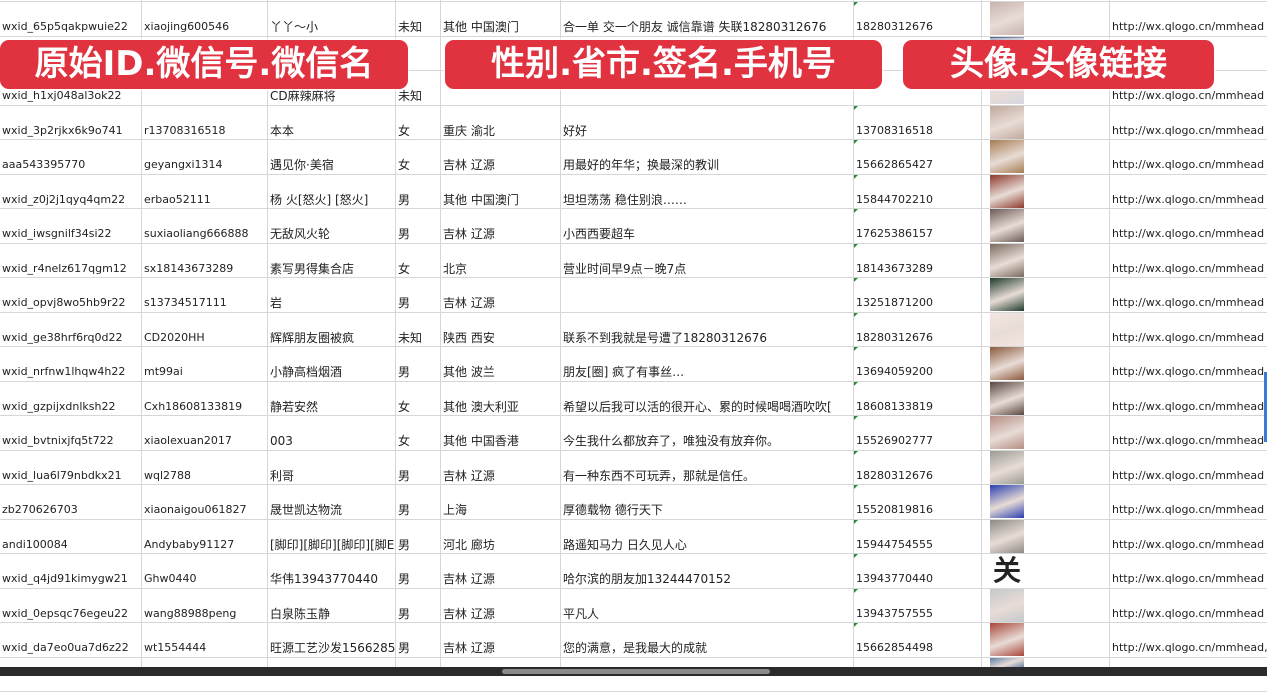  I want to click on wechat-name-cell: 素写男得集合店, so click(312, 269).